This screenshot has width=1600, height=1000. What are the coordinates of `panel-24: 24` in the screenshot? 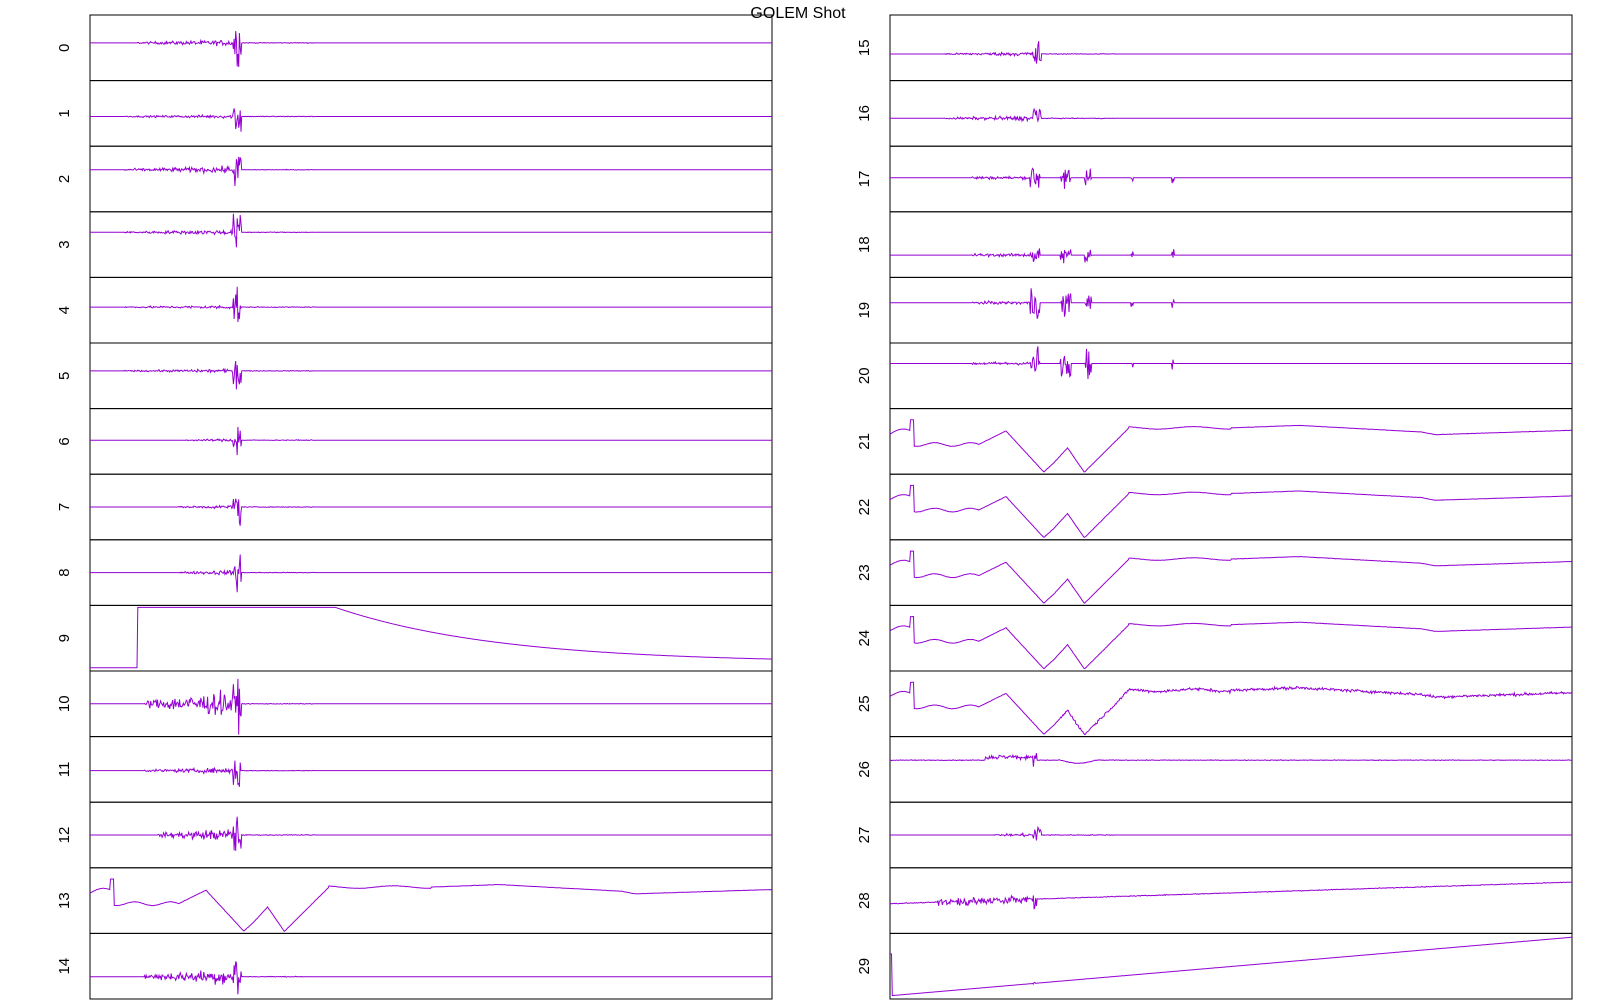 It's located at (1214, 638).